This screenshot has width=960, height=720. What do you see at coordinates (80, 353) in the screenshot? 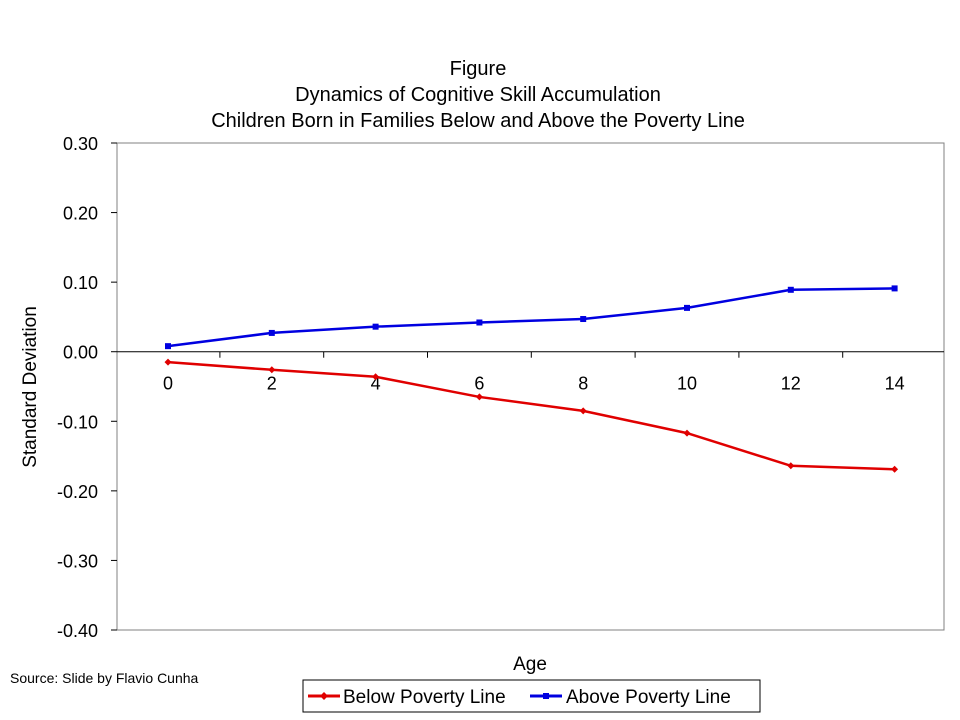
I see `y-tick-label: 0.00` at bounding box center [80, 353].